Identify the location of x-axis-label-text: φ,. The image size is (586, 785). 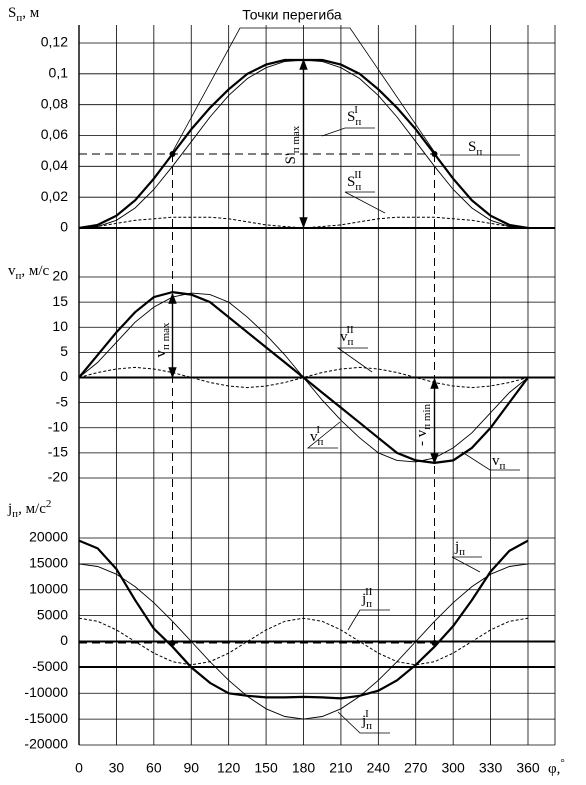
(554, 769).